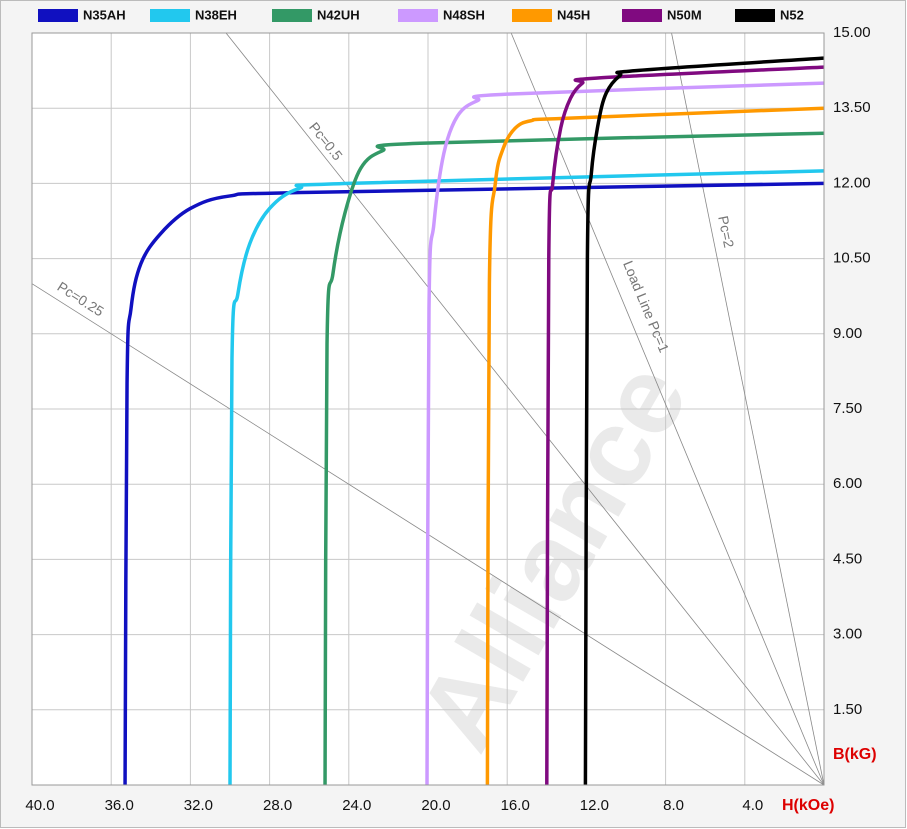  Describe the element at coordinates (847, 408) in the screenshot. I see `y-tick-label: 7.50` at that location.